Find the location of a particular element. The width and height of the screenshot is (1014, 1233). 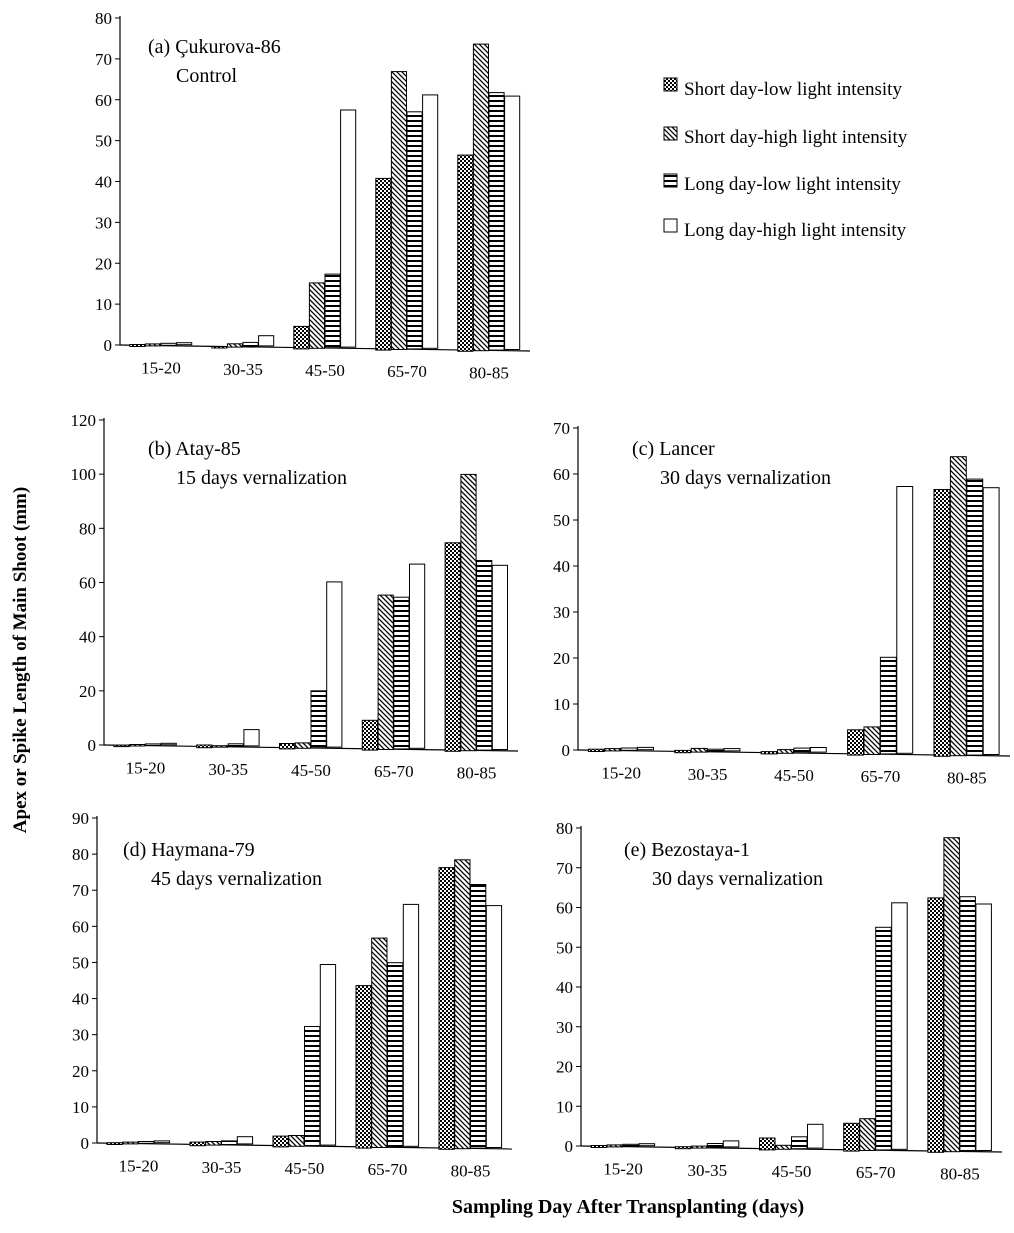

y-axis-title: Apex or Spike Length of Main Shoot (mm) is located at coordinates (20, 660).